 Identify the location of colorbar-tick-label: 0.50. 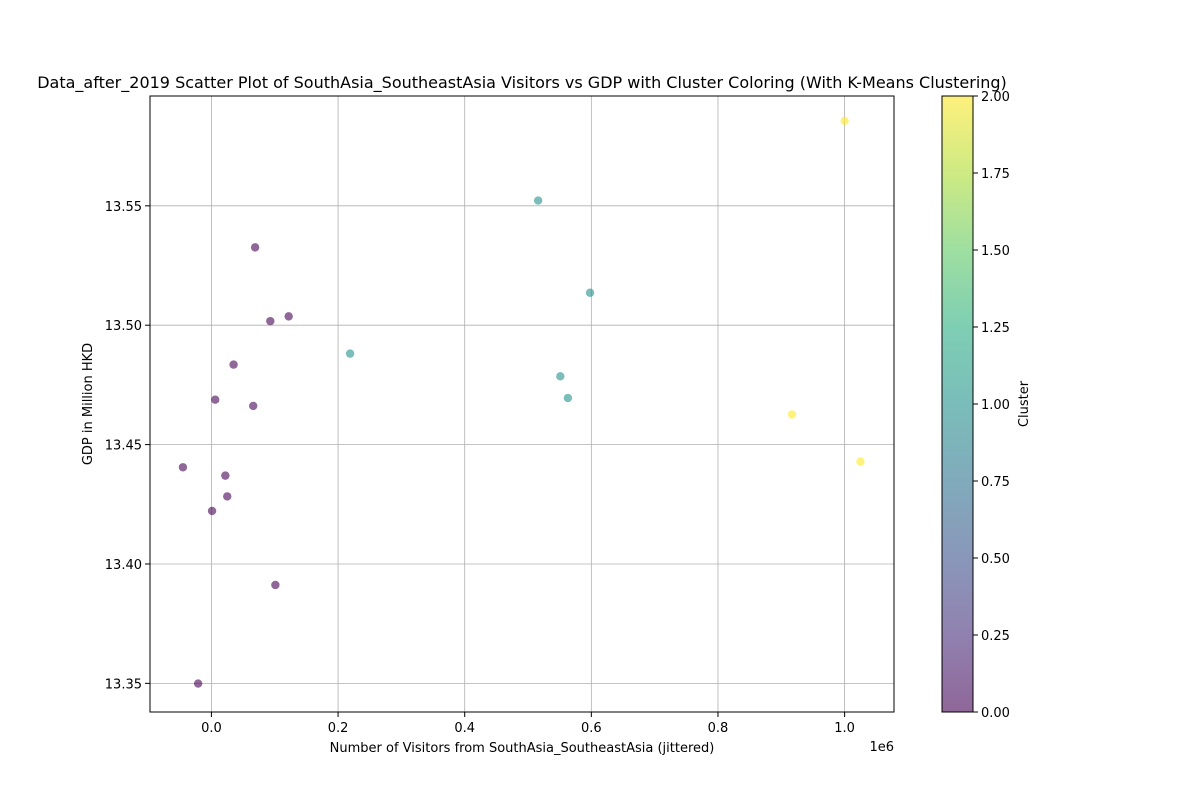
(995, 559).